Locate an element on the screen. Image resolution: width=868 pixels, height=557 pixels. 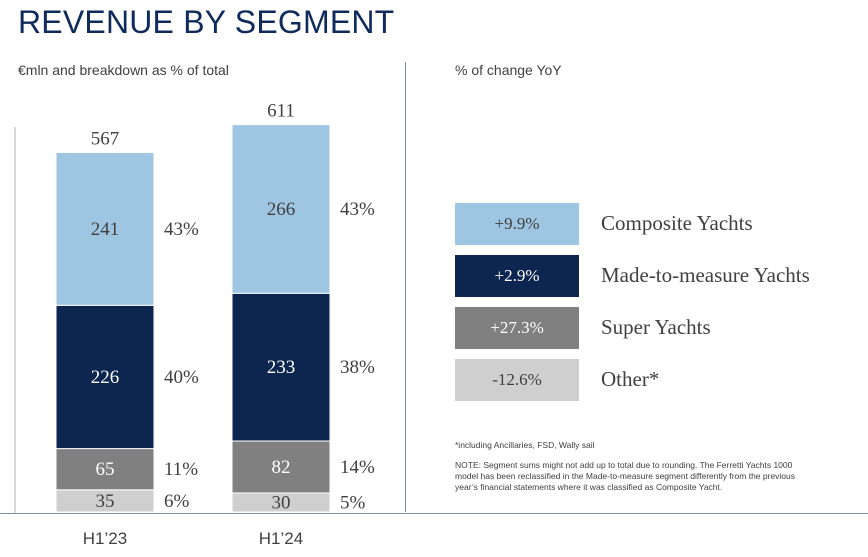
bar-total-label: 611 is located at coordinates (281, 111).